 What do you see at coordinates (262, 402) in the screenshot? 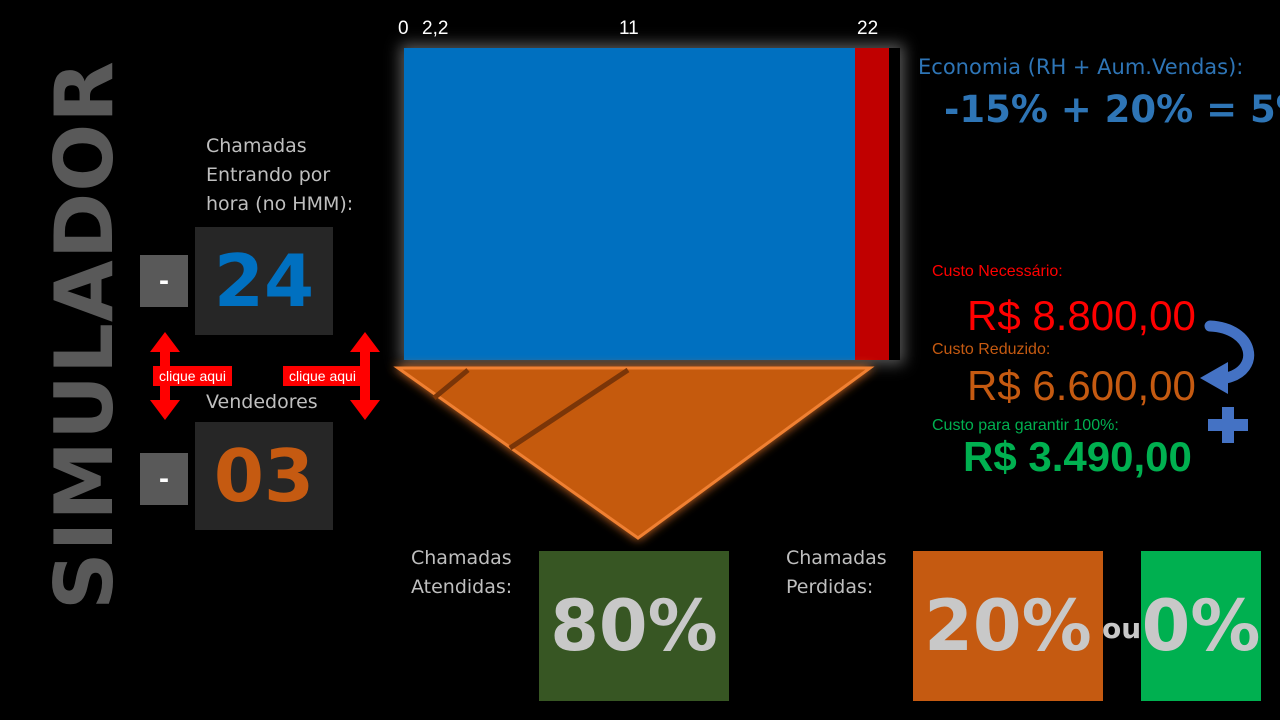
I see `sellers-label: Vendedores` at bounding box center [262, 402].